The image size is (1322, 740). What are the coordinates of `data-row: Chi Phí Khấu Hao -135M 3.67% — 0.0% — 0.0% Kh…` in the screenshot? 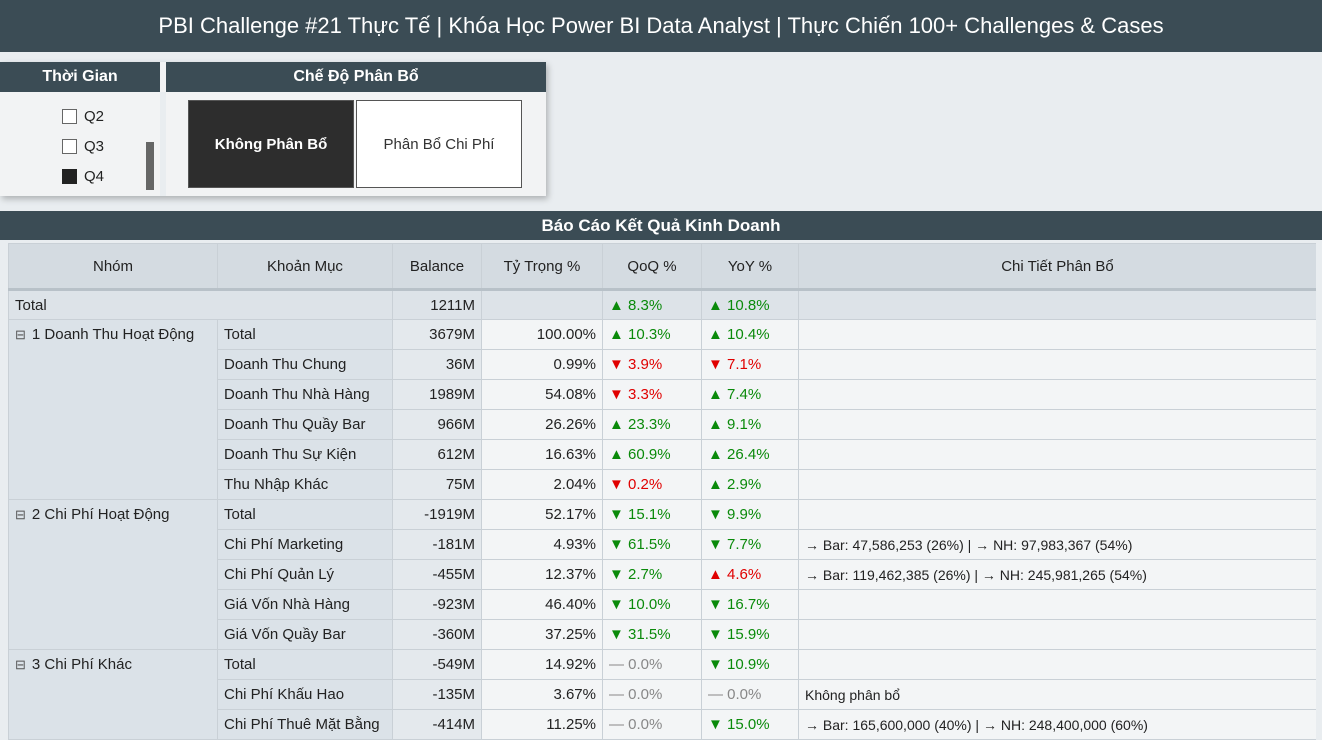 It's located at (662, 694).